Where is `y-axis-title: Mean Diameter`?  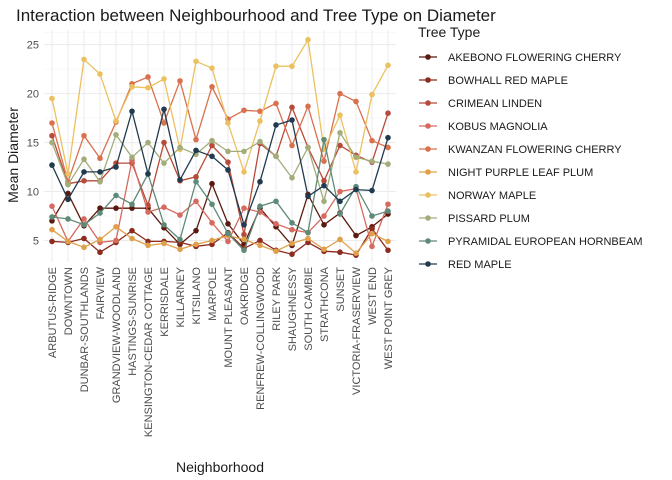
y-axis-title: Mean Diameter is located at coordinates (13, 155).